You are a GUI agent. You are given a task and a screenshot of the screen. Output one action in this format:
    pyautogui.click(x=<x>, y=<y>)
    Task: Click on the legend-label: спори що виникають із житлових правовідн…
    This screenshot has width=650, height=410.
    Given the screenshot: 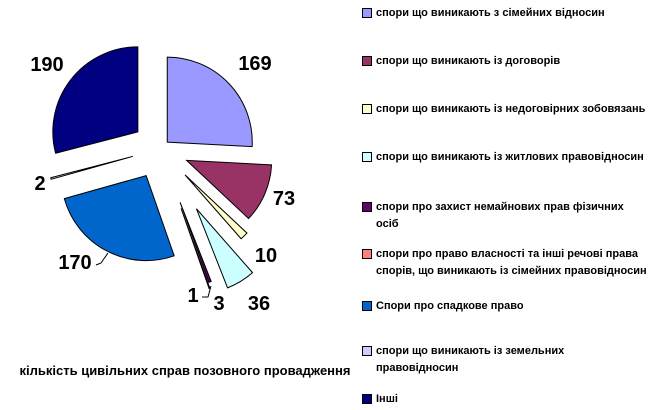 What is the action you would take?
    pyautogui.click(x=510, y=157)
    